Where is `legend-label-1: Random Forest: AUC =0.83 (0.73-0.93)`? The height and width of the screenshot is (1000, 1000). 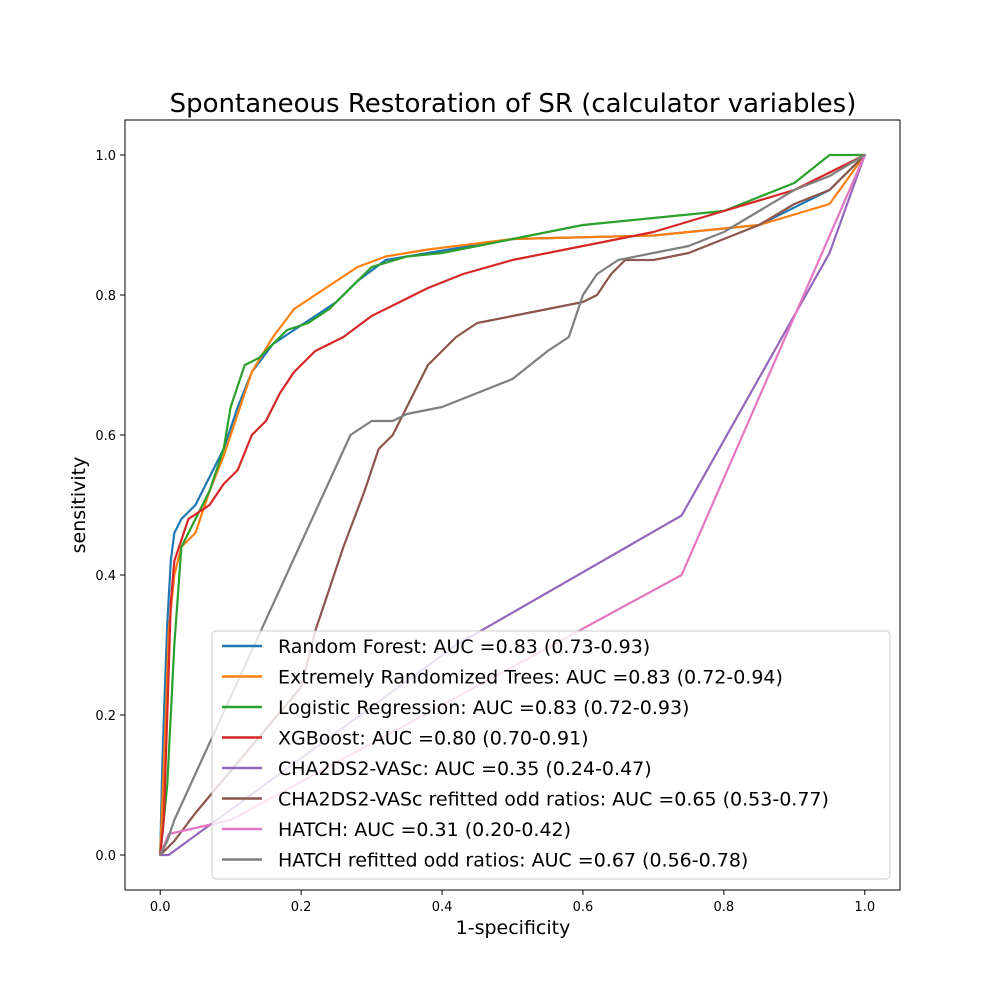 legend-label-1: Random Forest: AUC =0.83 (0.73-0.93) is located at coordinates (464, 647).